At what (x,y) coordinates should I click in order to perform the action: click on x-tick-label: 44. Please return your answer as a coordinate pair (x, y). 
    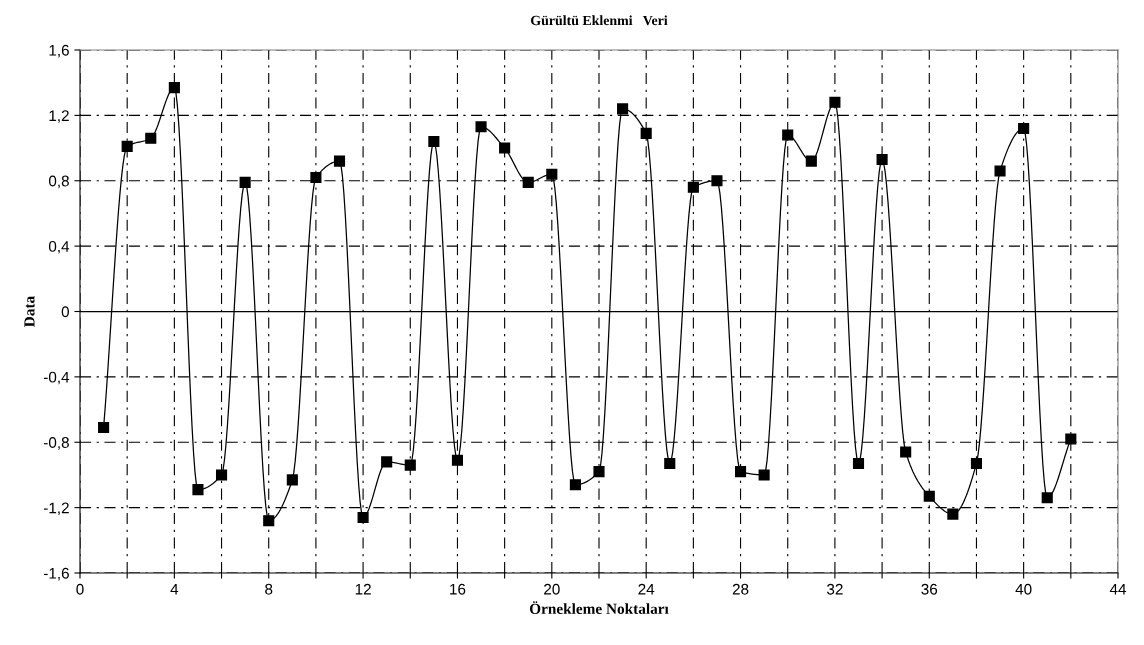
    Looking at the image, I should click on (1118, 589).